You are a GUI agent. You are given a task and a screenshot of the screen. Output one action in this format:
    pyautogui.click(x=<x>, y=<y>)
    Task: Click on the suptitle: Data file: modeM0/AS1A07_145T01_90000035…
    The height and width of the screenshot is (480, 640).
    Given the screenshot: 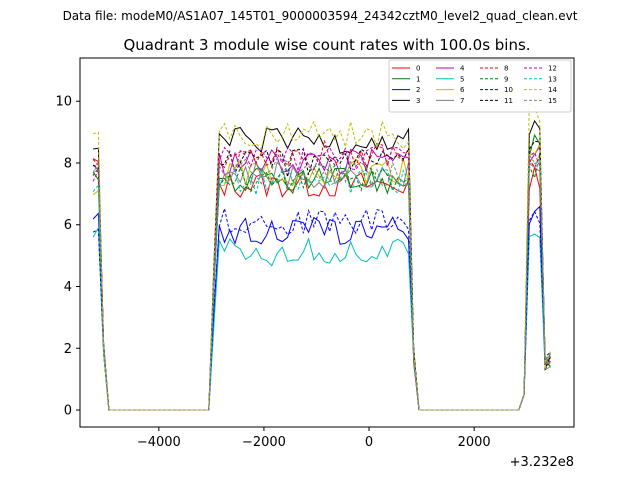 What is the action you would take?
    pyautogui.click(x=320, y=16)
    